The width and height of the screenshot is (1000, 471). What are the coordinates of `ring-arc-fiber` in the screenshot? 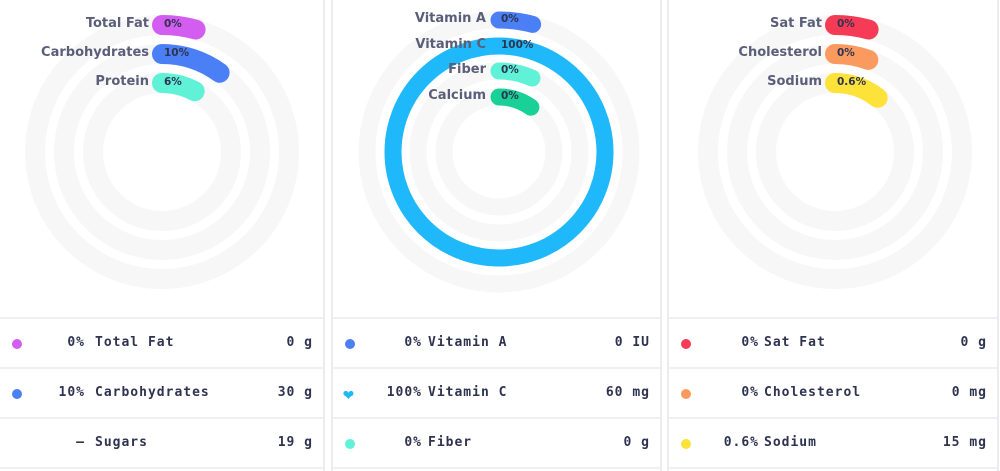 It's located at (515, 74).